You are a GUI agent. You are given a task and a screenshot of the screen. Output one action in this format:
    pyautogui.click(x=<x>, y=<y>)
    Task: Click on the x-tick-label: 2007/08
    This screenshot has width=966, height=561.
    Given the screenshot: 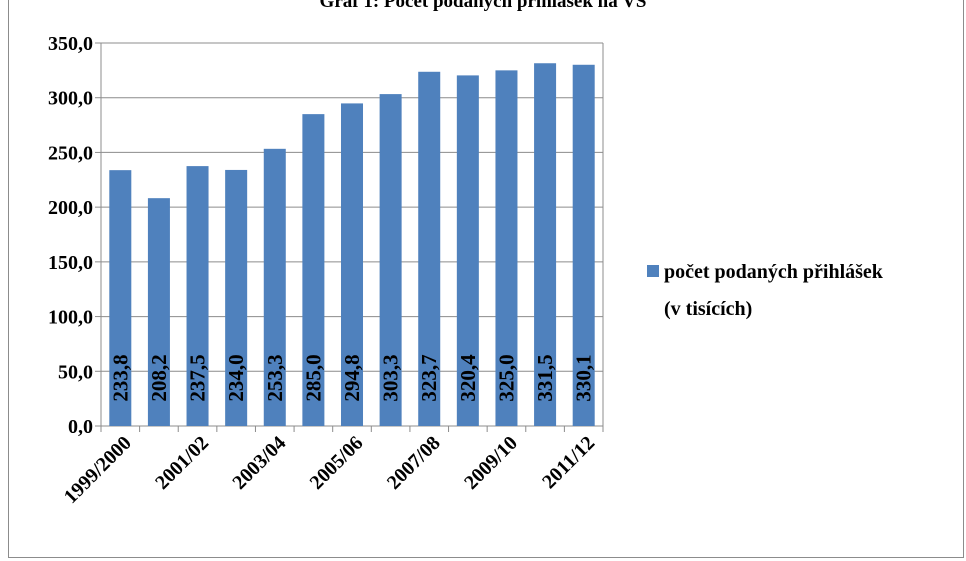 What is the action you would take?
    pyautogui.click(x=414, y=463)
    